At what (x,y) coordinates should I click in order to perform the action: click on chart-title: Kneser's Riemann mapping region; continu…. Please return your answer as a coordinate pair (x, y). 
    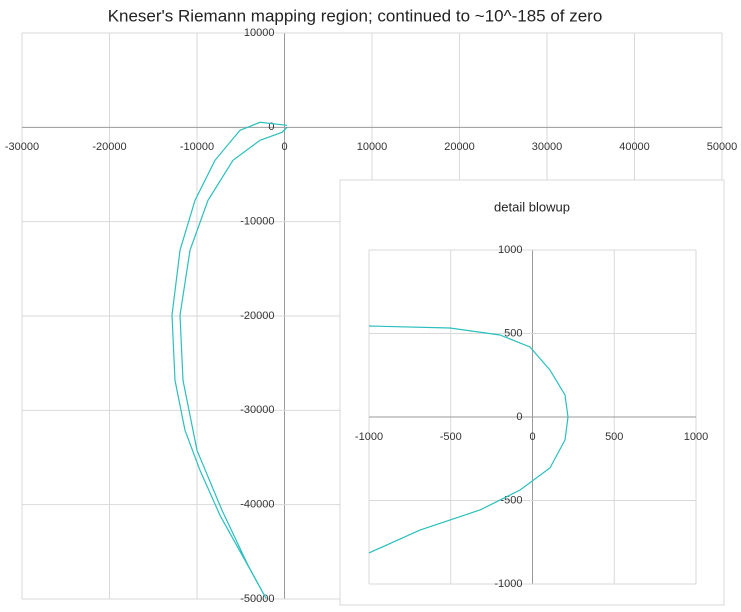
    Looking at the image, I should click on (355, 15).